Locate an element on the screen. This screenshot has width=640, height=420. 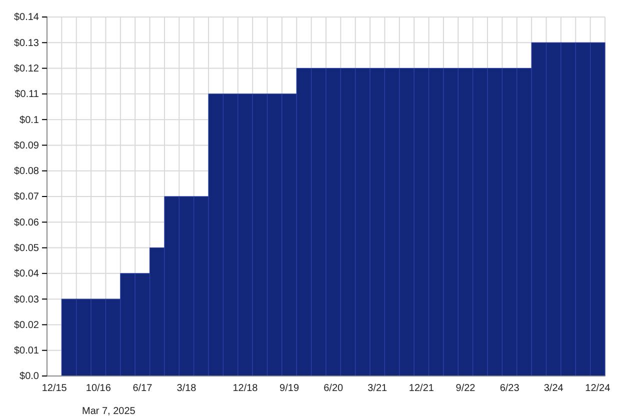
x-tick-label: 3/21 is located at coordinates (378, 388).